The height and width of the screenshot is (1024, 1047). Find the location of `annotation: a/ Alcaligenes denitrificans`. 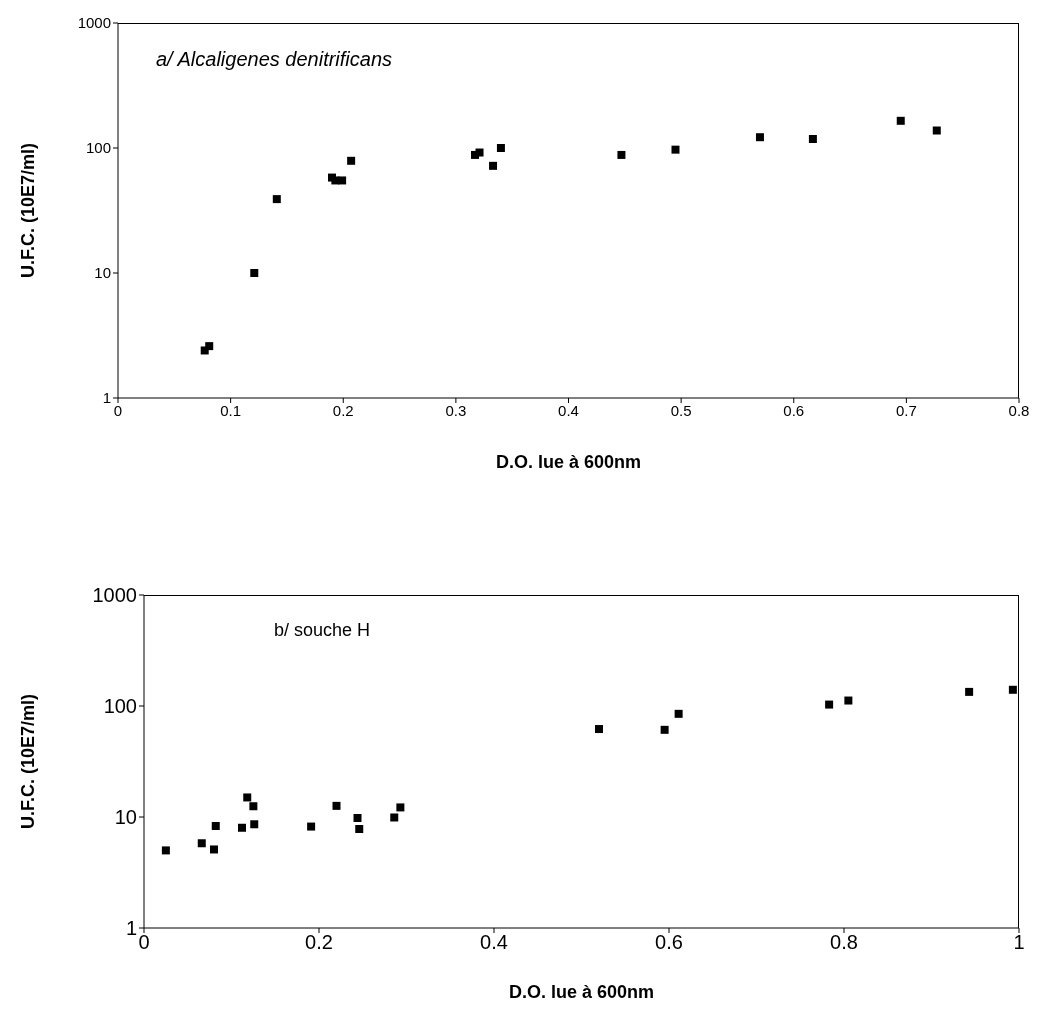

annotation: a/ Alcaligenes denitrificans is located at coordinates (274, 59).